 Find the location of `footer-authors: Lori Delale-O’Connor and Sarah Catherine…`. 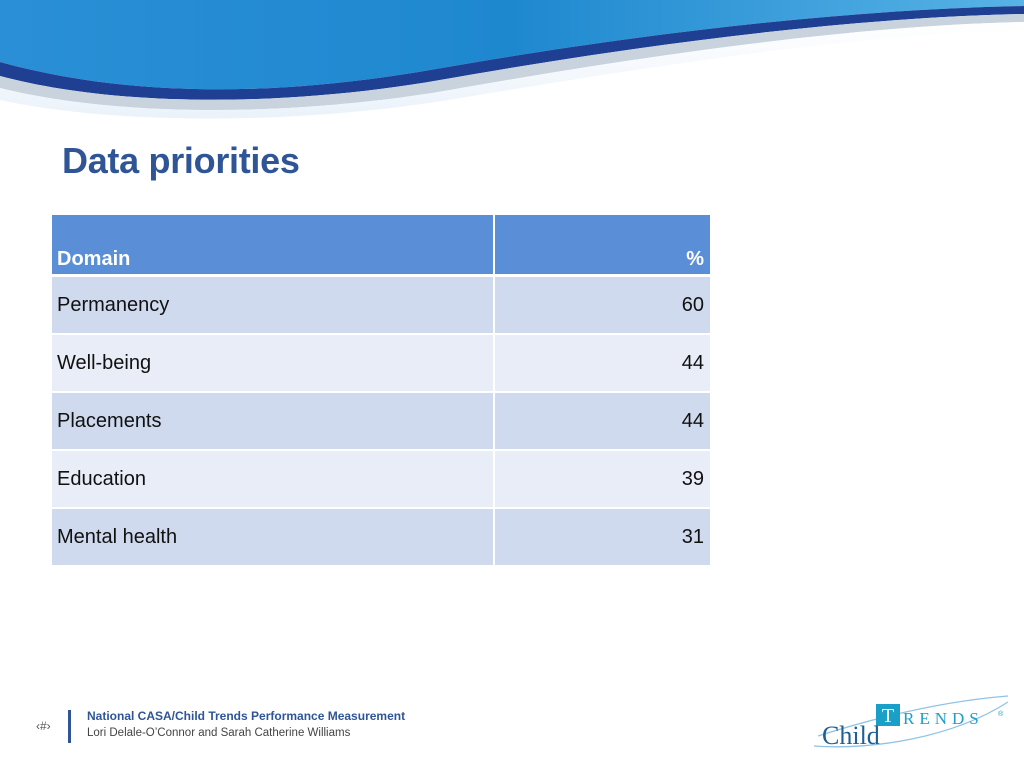

footer-authors: Lori Delale-O’Connor and Sarah Catherine… is located at coordinates (219, 733).